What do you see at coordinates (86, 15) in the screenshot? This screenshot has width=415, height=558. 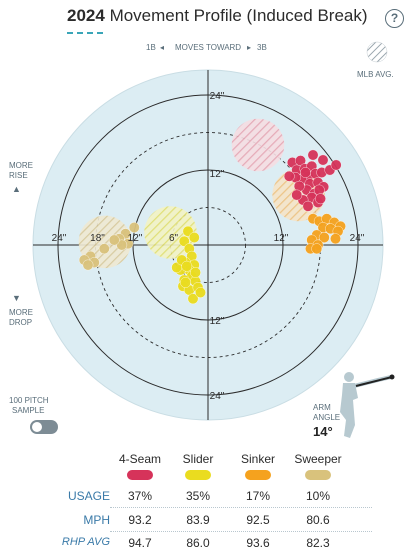 I see `title-year: 2024` at bounding box center [86, 15].